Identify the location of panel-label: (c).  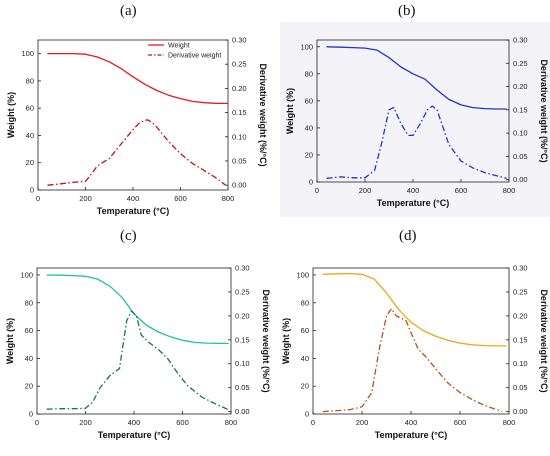
(128, 236).